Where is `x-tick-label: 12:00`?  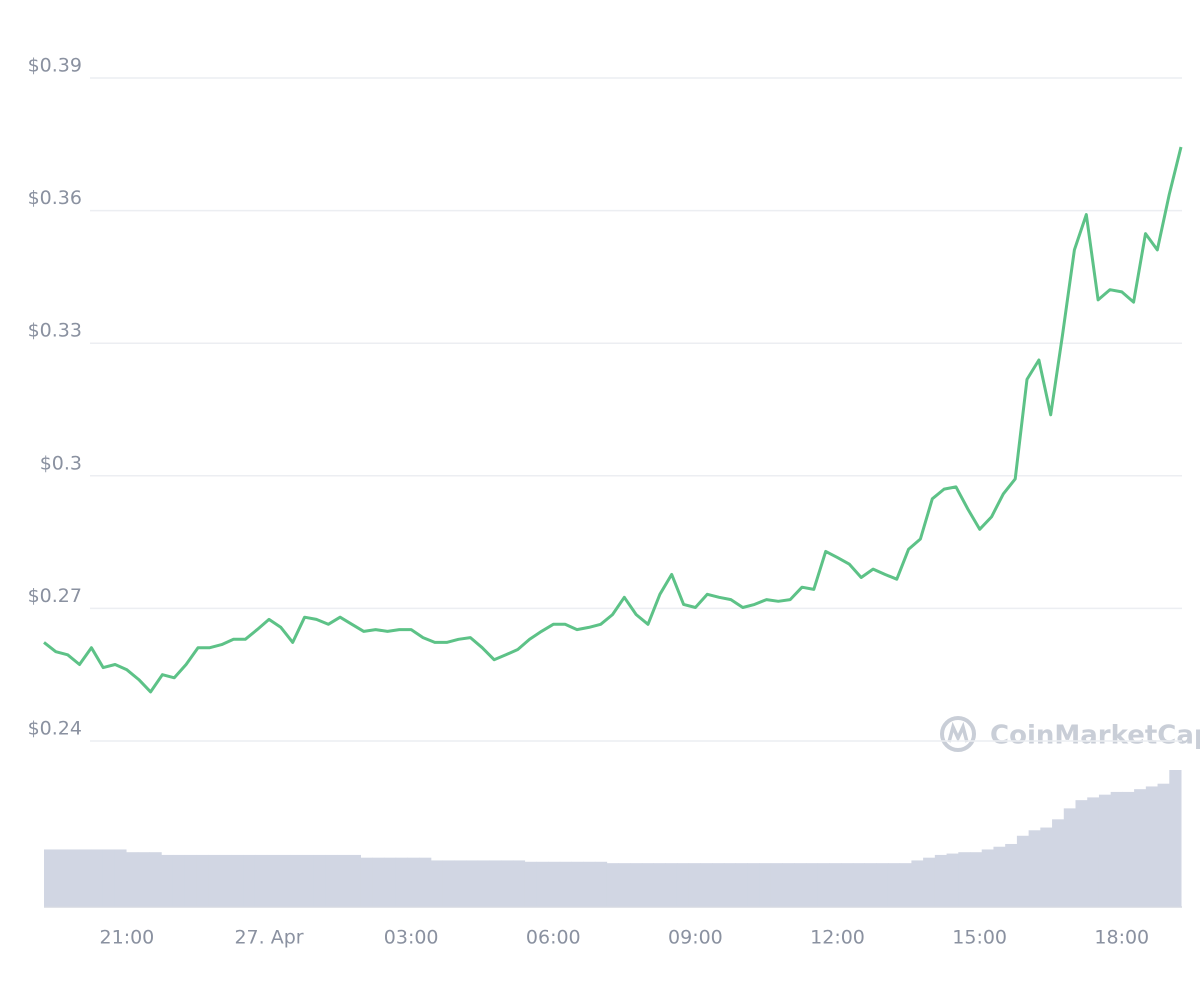
x-tick-label: 12:00 is located at coordinates (837, 938).